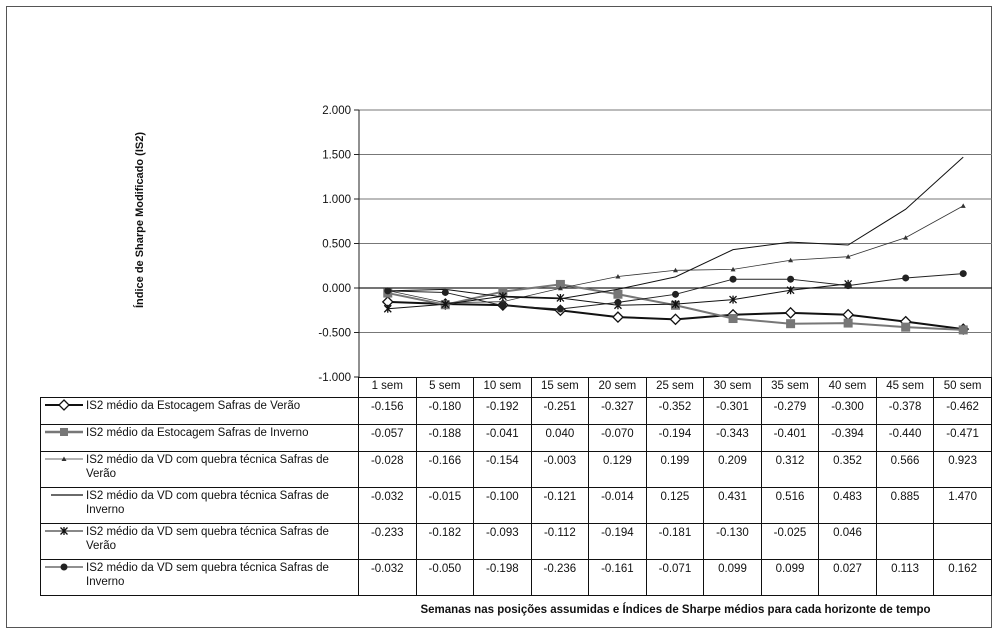 Image resolution: width=995 pixels, height=632 pixels. What do you see at coordinates (962, 411) in the screenshot?
I see `data-label: -0.462` at bounding box center [962, 411].